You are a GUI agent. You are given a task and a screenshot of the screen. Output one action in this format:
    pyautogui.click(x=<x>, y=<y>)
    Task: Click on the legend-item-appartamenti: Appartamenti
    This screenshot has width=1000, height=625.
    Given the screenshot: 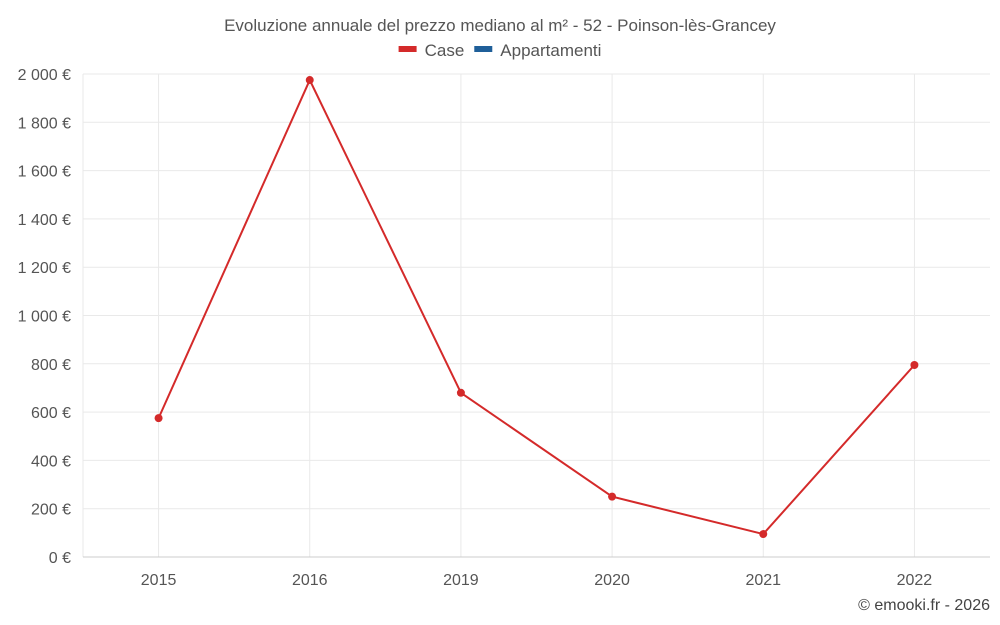 What is the action you would take?
    pyautogui.click(x=537, y=50)
    